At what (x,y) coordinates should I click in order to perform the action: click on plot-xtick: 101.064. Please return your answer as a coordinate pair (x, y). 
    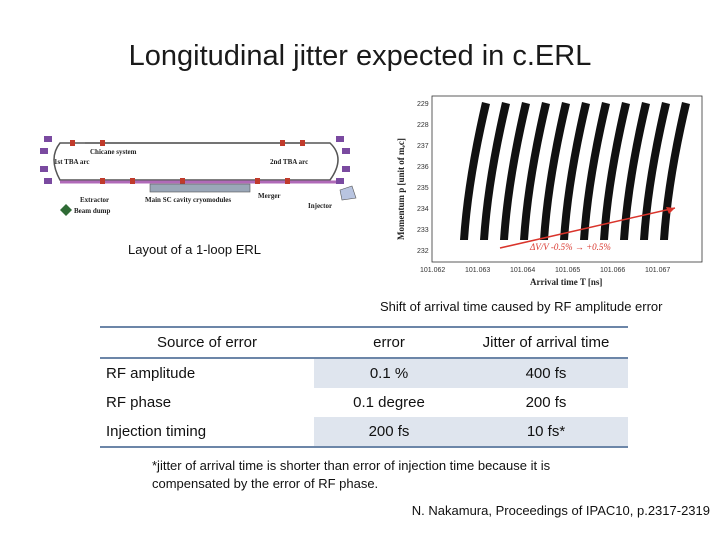
    Looking at the image, I should click on (522, 270).